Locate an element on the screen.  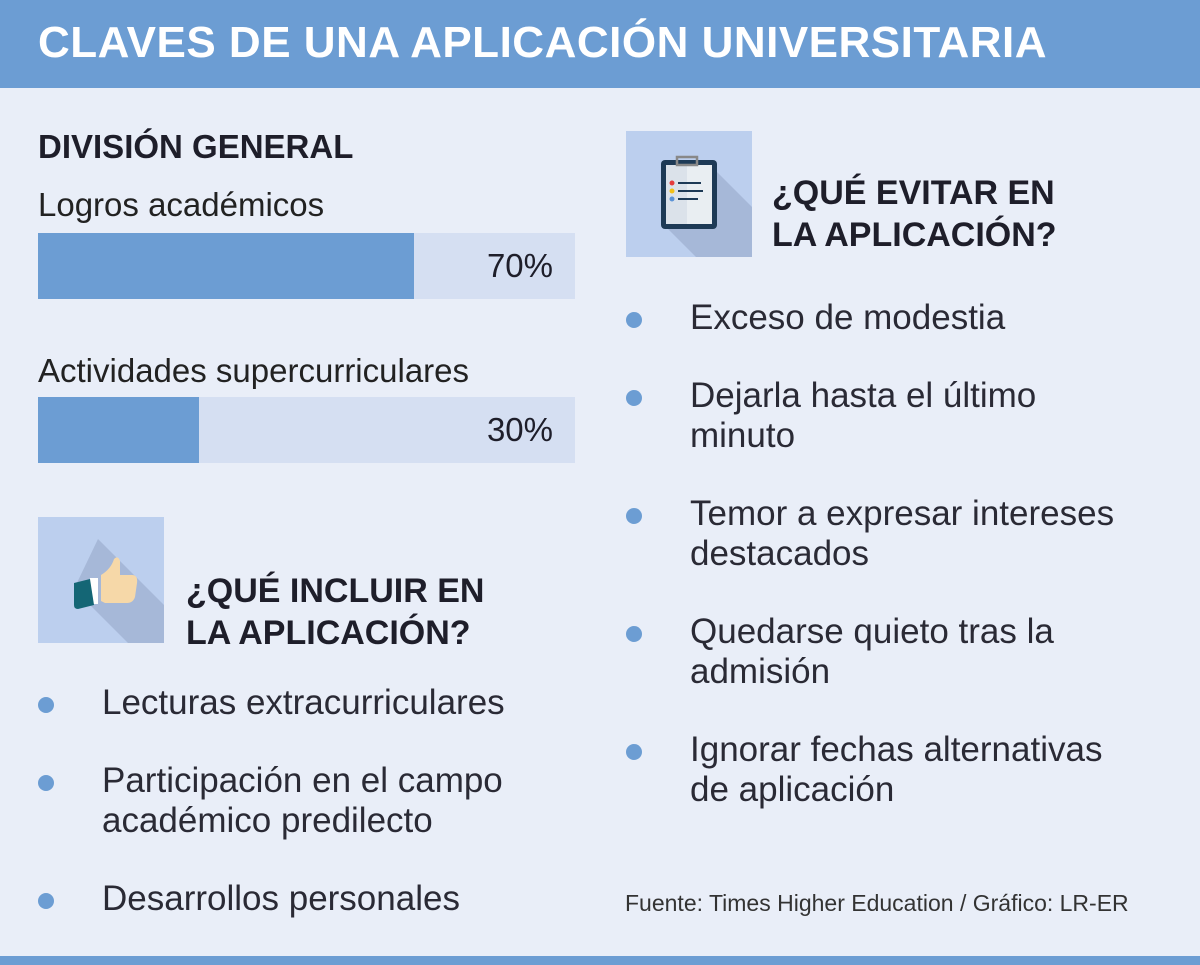
list-item: Dejarla hasta el último minuto is located at coordinates (906, 416).